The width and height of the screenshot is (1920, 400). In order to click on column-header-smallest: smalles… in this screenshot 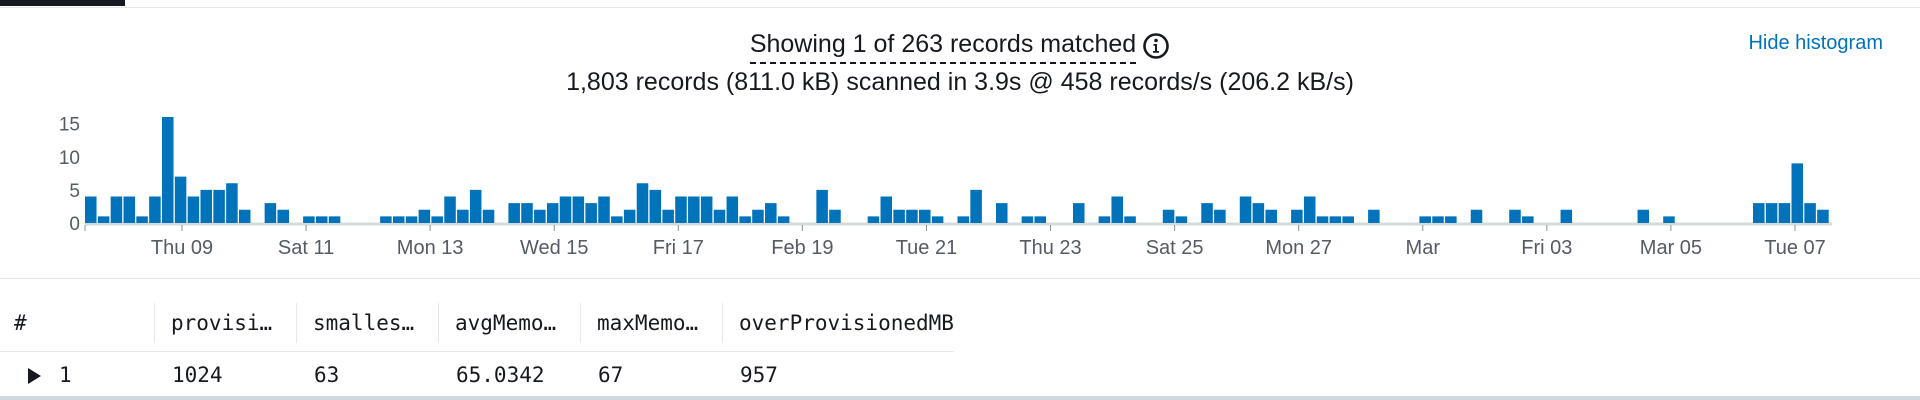, I will do `click(367, 323)`.